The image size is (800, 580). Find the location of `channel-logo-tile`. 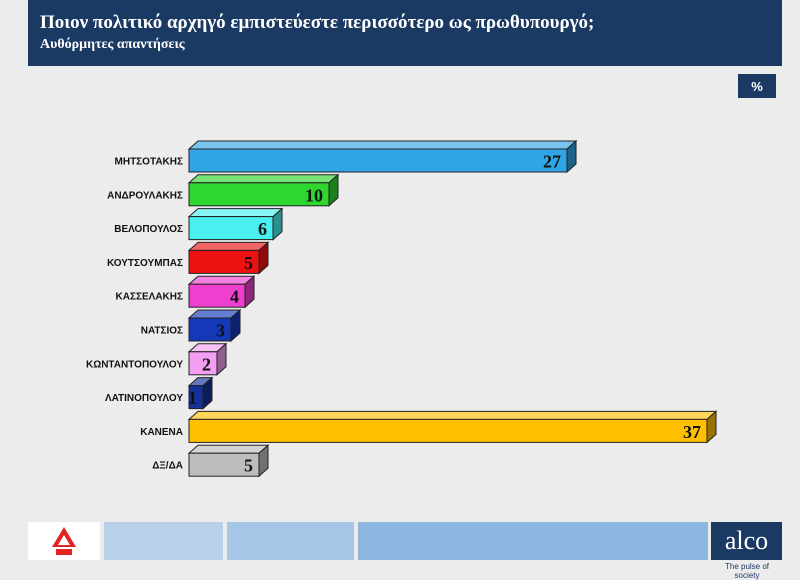

channel-logo-tile is located at coordinates (64, 541).